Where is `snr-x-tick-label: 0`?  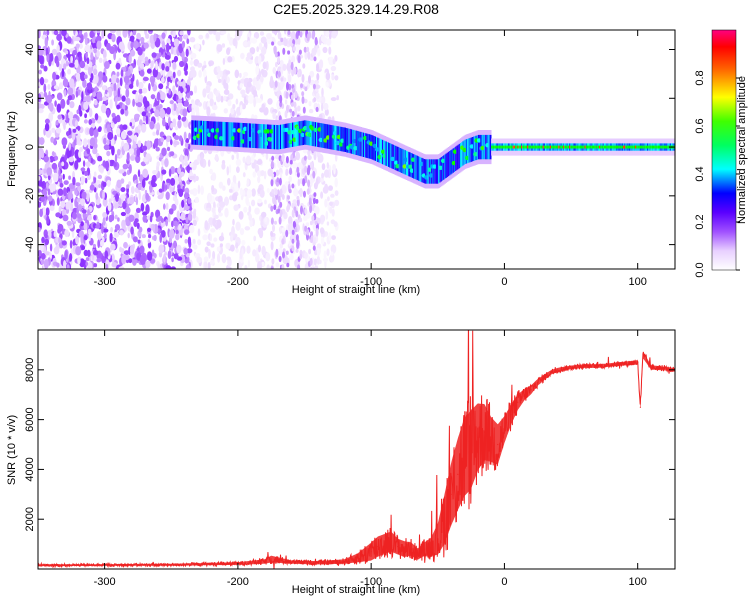 snr-x-tick-label: 0 is located at coordinates (504, 582).